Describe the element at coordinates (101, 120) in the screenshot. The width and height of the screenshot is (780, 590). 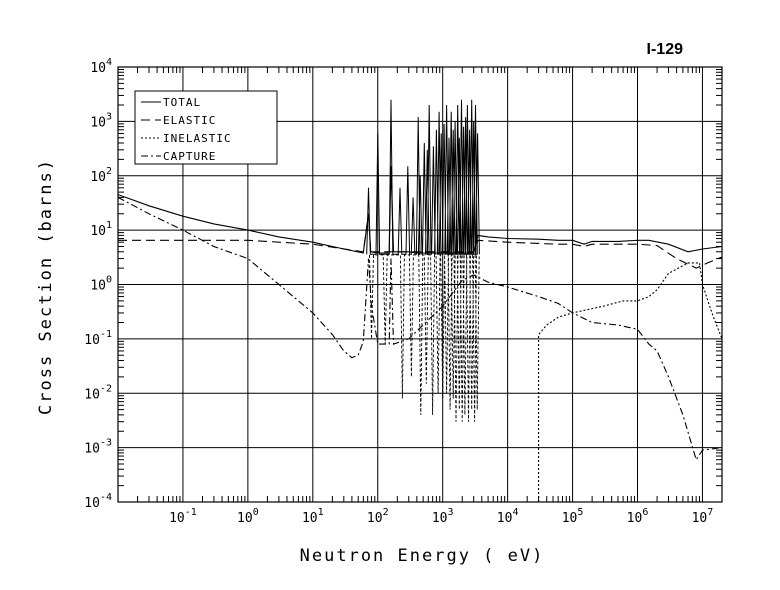
I see `y-tick-label: 10³` at that location.